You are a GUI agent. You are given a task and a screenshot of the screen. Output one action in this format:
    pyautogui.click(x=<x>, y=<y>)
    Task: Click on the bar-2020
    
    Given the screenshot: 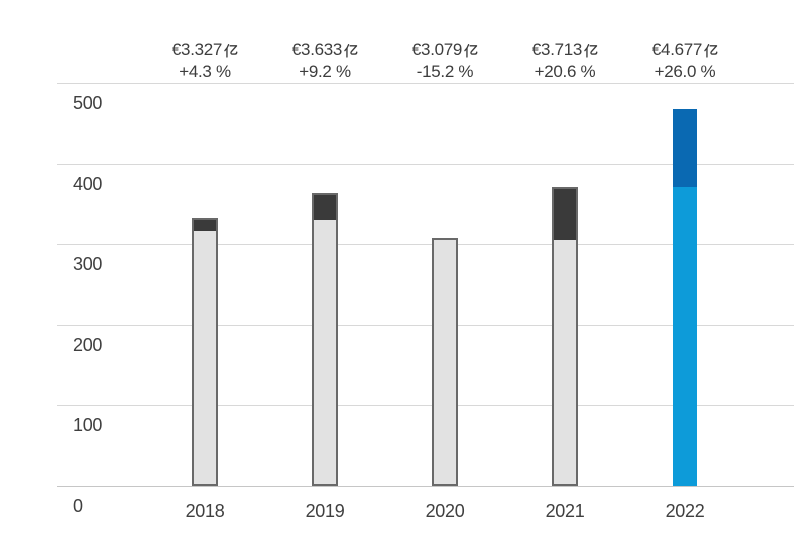 What is the action you would take?
    pyautogui.click(x=445, y=361)
    